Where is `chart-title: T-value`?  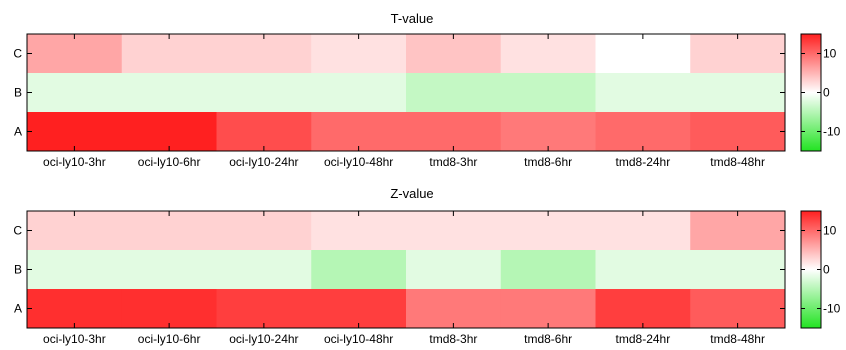
chart-title: T-value is located at coordinates (412, 18).